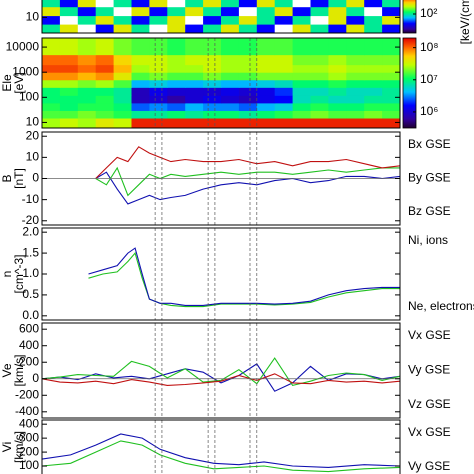  What do you see at coordinates (409, 83) in the screenshot?
I see `colorbar` at bounding box center [409, 83].